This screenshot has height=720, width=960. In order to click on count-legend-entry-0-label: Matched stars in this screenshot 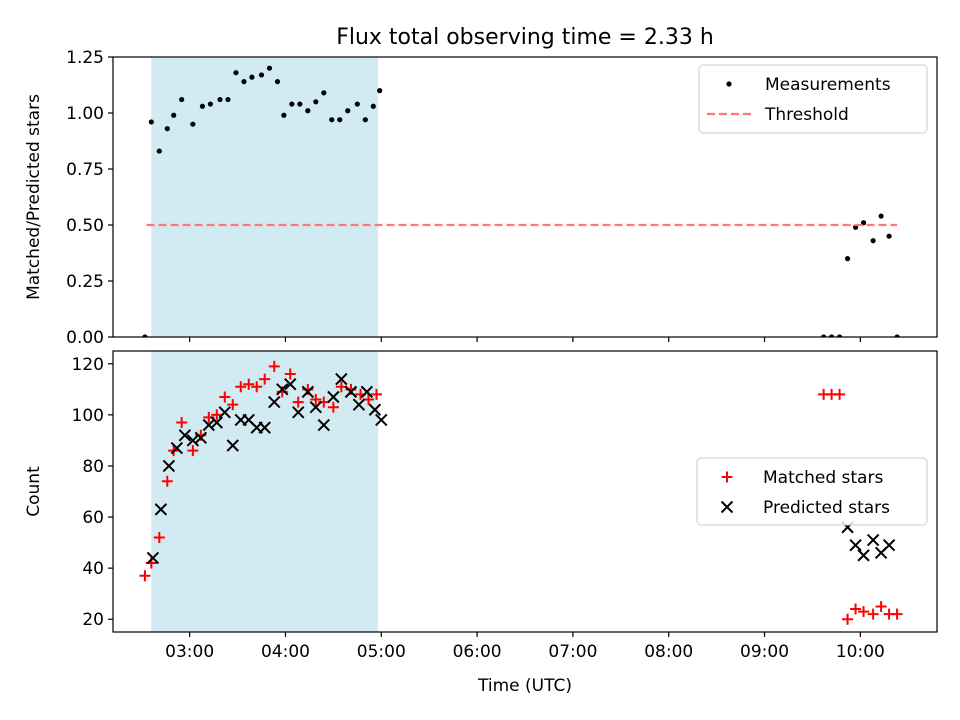, I will do `click(823, 478)`.